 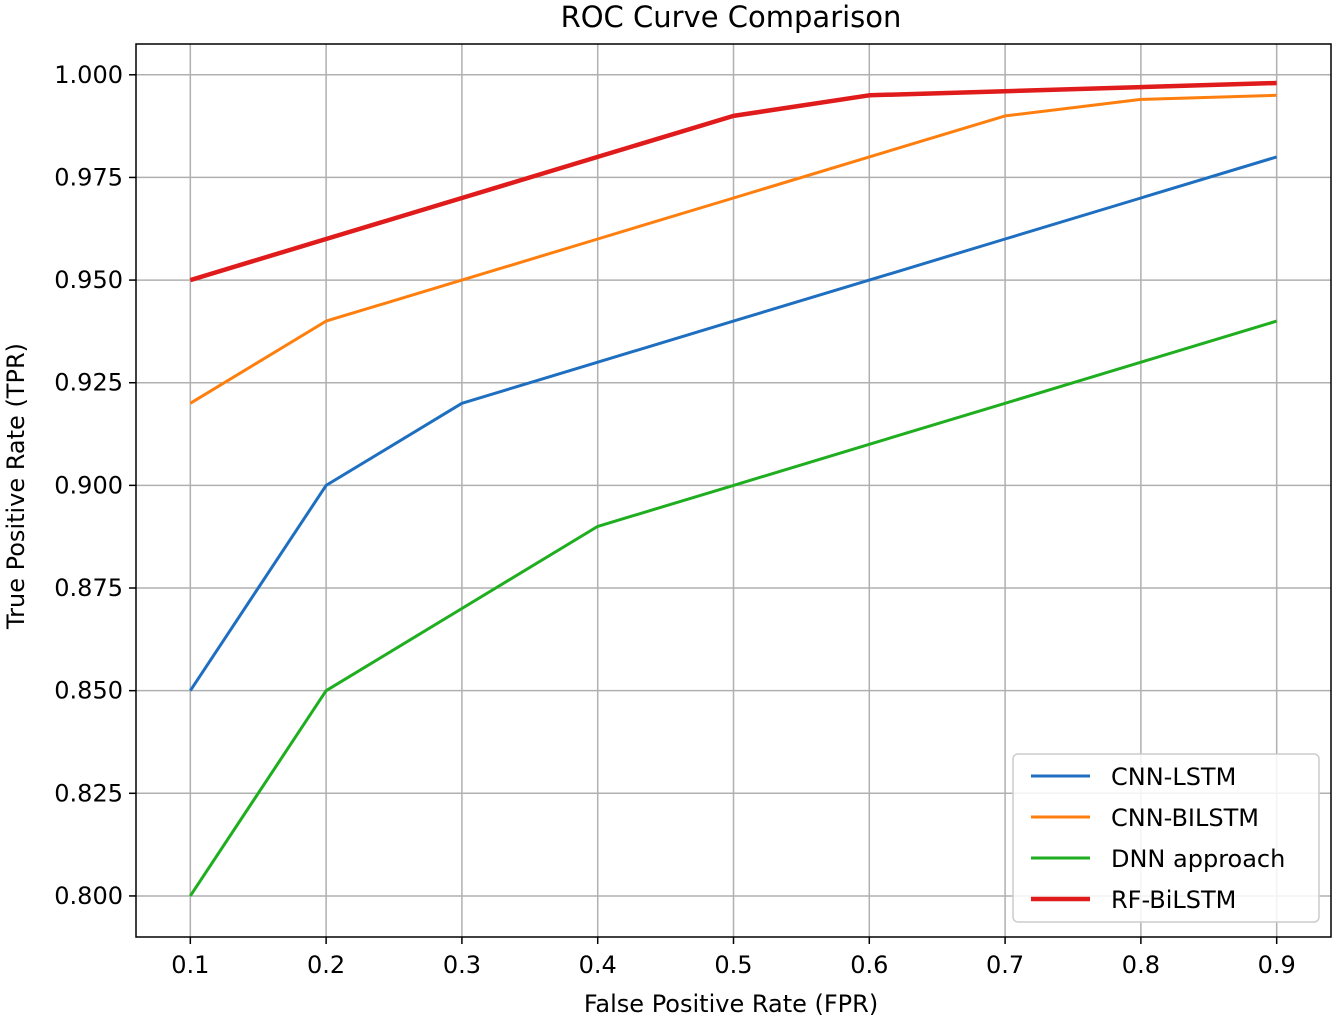 I want to click on x-tick-layer: 0.1 0.2 0.3 0.4 0.5 0.6 0.7 0.8 0.9, so click(x=733, y=958).